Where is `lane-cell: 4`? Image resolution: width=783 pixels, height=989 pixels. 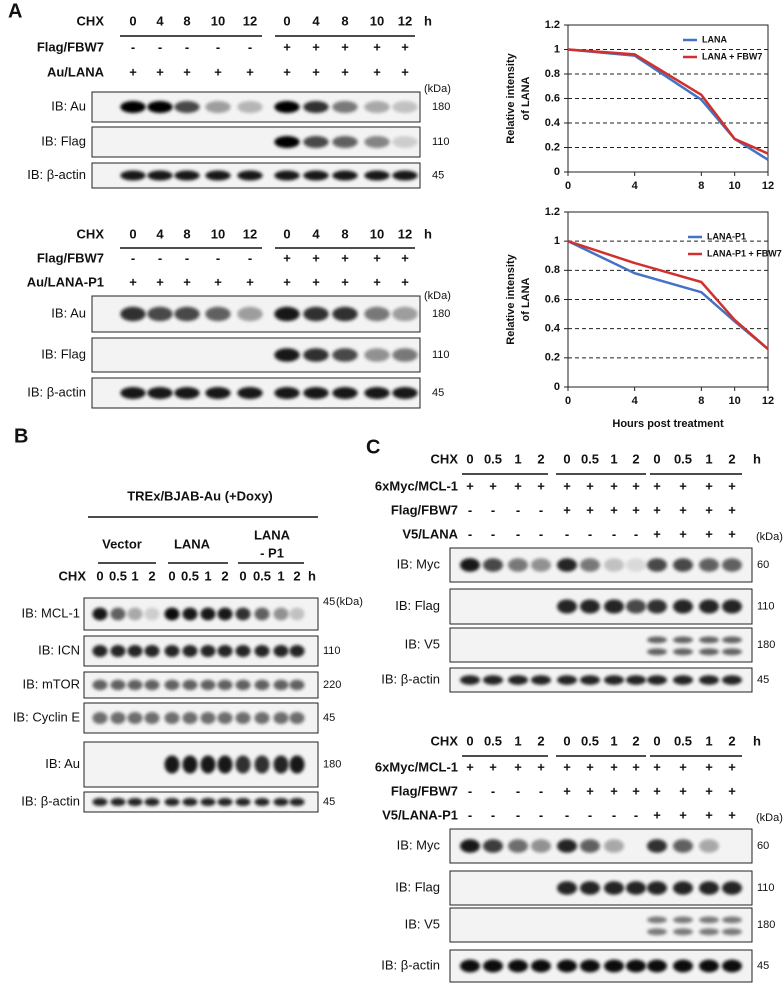 lane-cell: 4 is located at coordinates (160, 20).